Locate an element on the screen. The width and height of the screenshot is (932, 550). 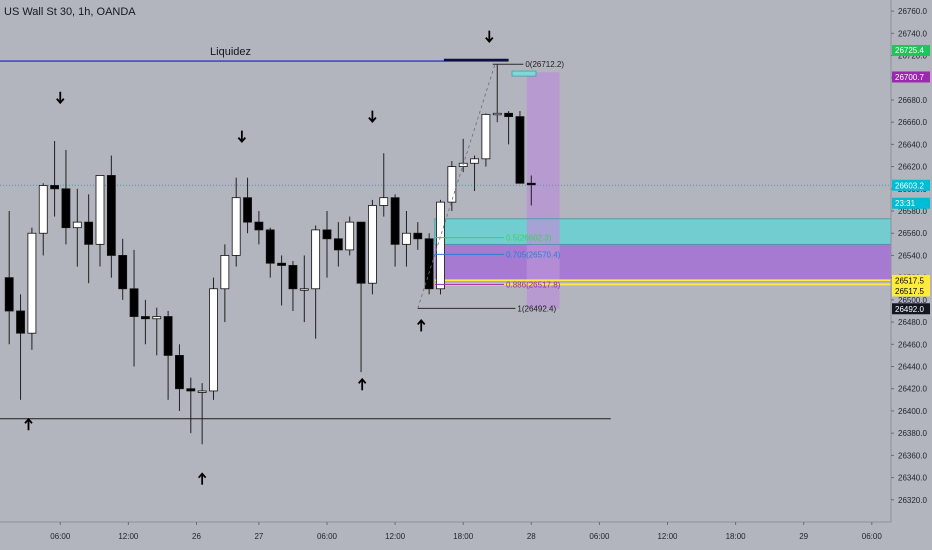
price-tick-label: 26420.0 is located at coordinates (912, 389).